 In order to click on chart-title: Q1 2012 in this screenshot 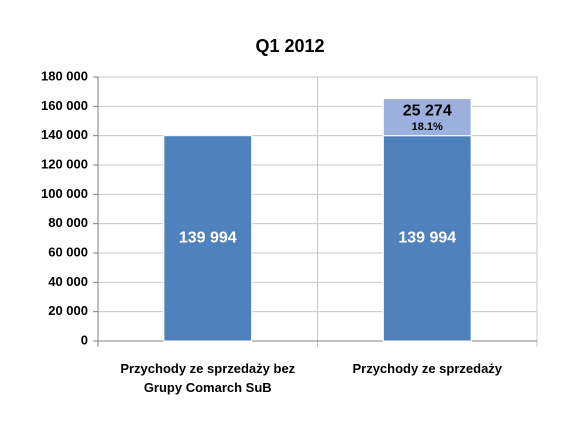, I will do `click(289, 46)`.